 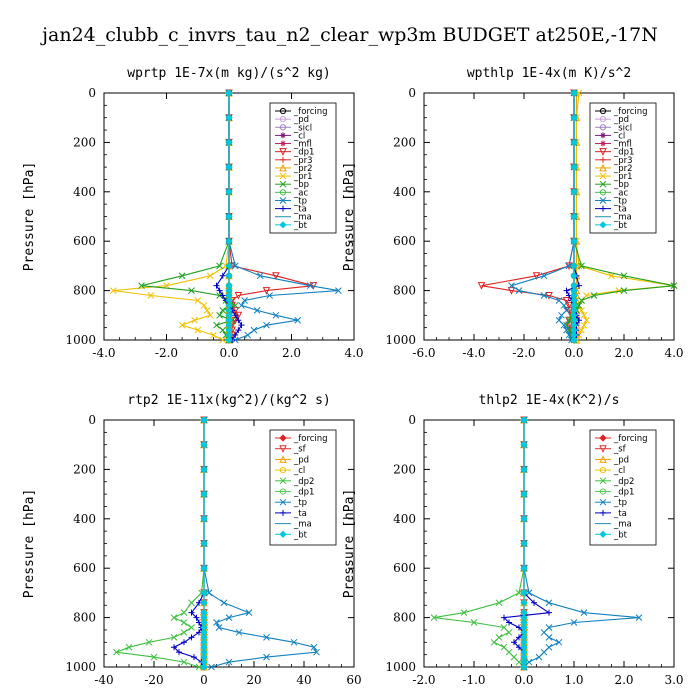 What do you see at coordinates (92, 93) in the screenshot?
I see `y-tick-label: 0` at bounding box center [92, 93].